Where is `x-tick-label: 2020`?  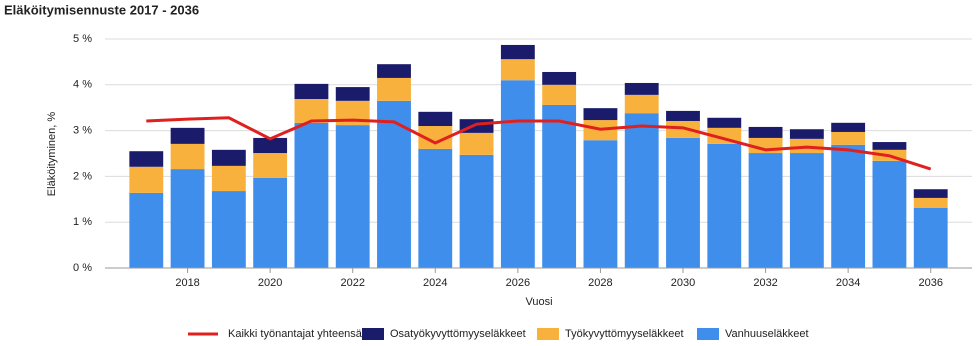 x-tick-label: 2020 is located at coordinates (270, 283).